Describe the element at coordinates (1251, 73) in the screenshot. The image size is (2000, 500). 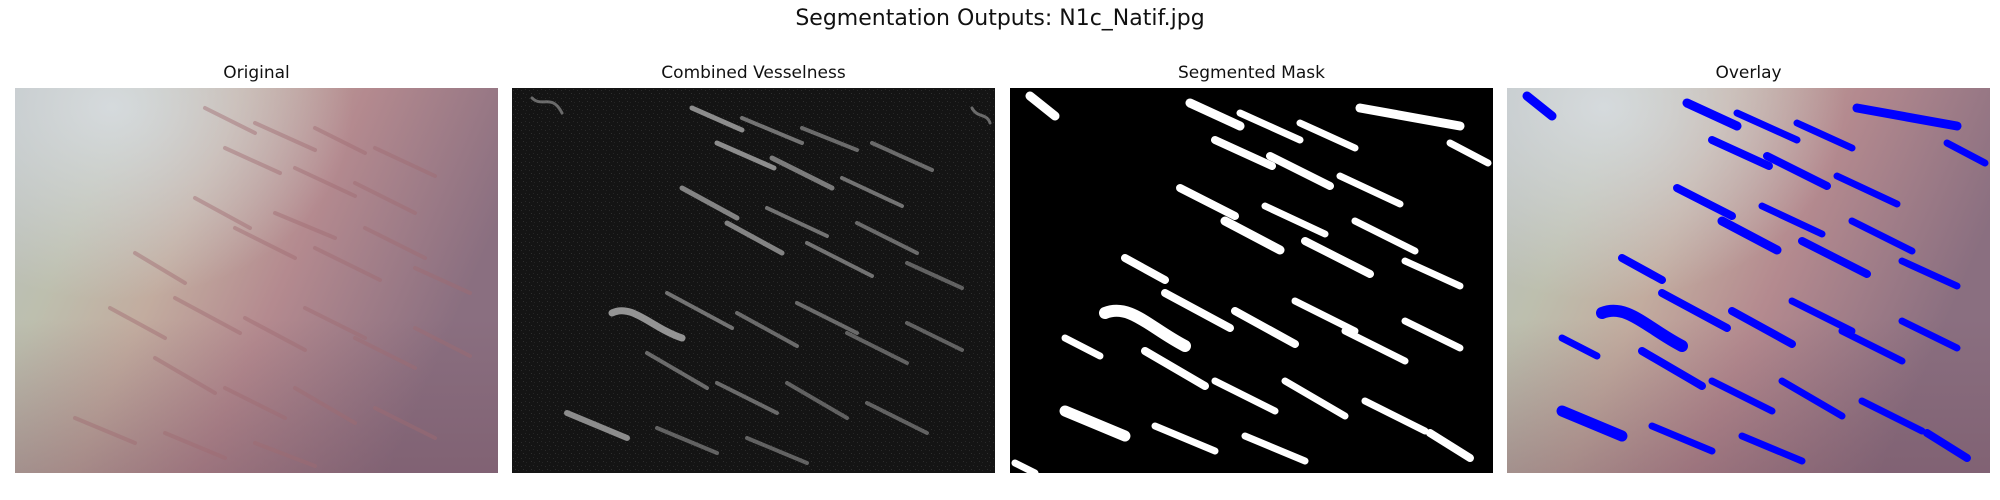
I see `panel-title-segmented-mask: Segmented Mask` at that location.